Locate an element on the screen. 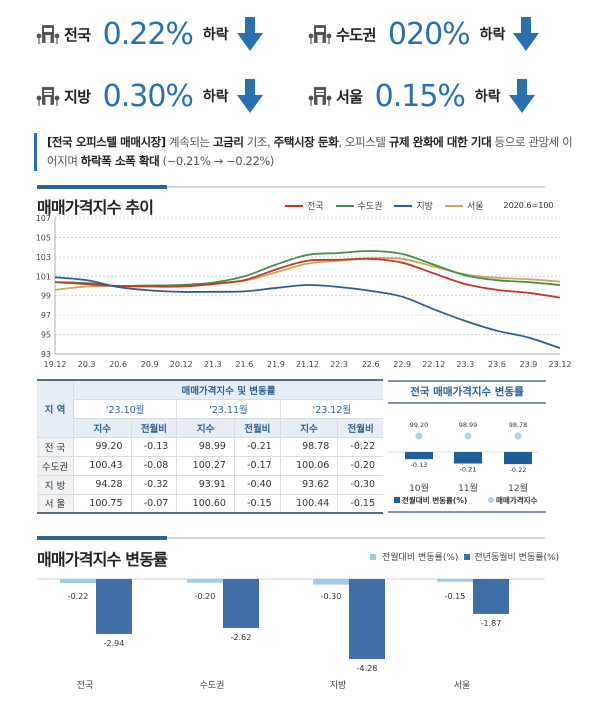  x-tick-label: 전국 is located at coordinates (85, 685).